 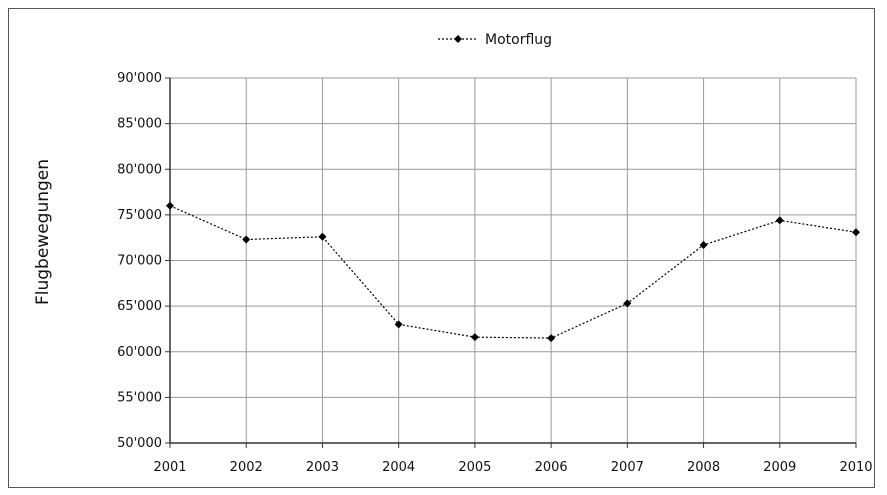 I want to click on legend-label: Motorflug, so click(x=518, y=40).